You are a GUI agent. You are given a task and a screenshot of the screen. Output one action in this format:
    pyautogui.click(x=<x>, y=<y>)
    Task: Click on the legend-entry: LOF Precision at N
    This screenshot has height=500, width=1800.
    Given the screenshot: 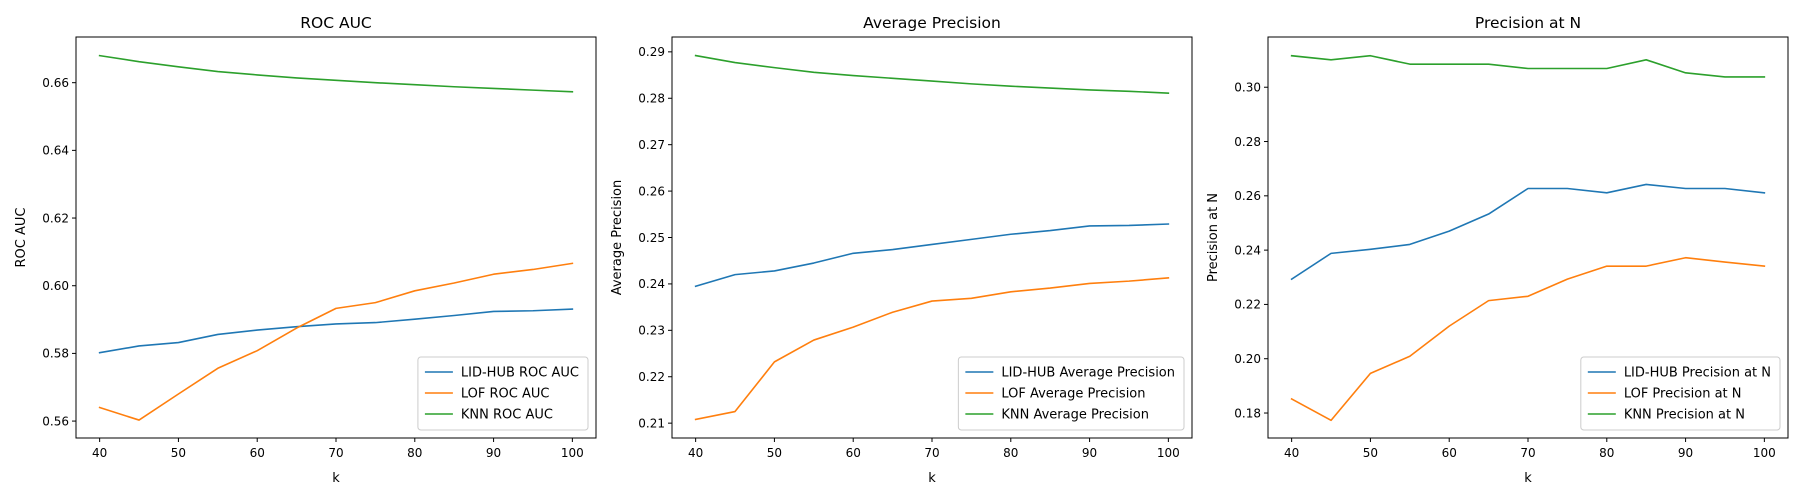 What is the action you would take?
    pyautogui.click(x=1683, y=394)
    